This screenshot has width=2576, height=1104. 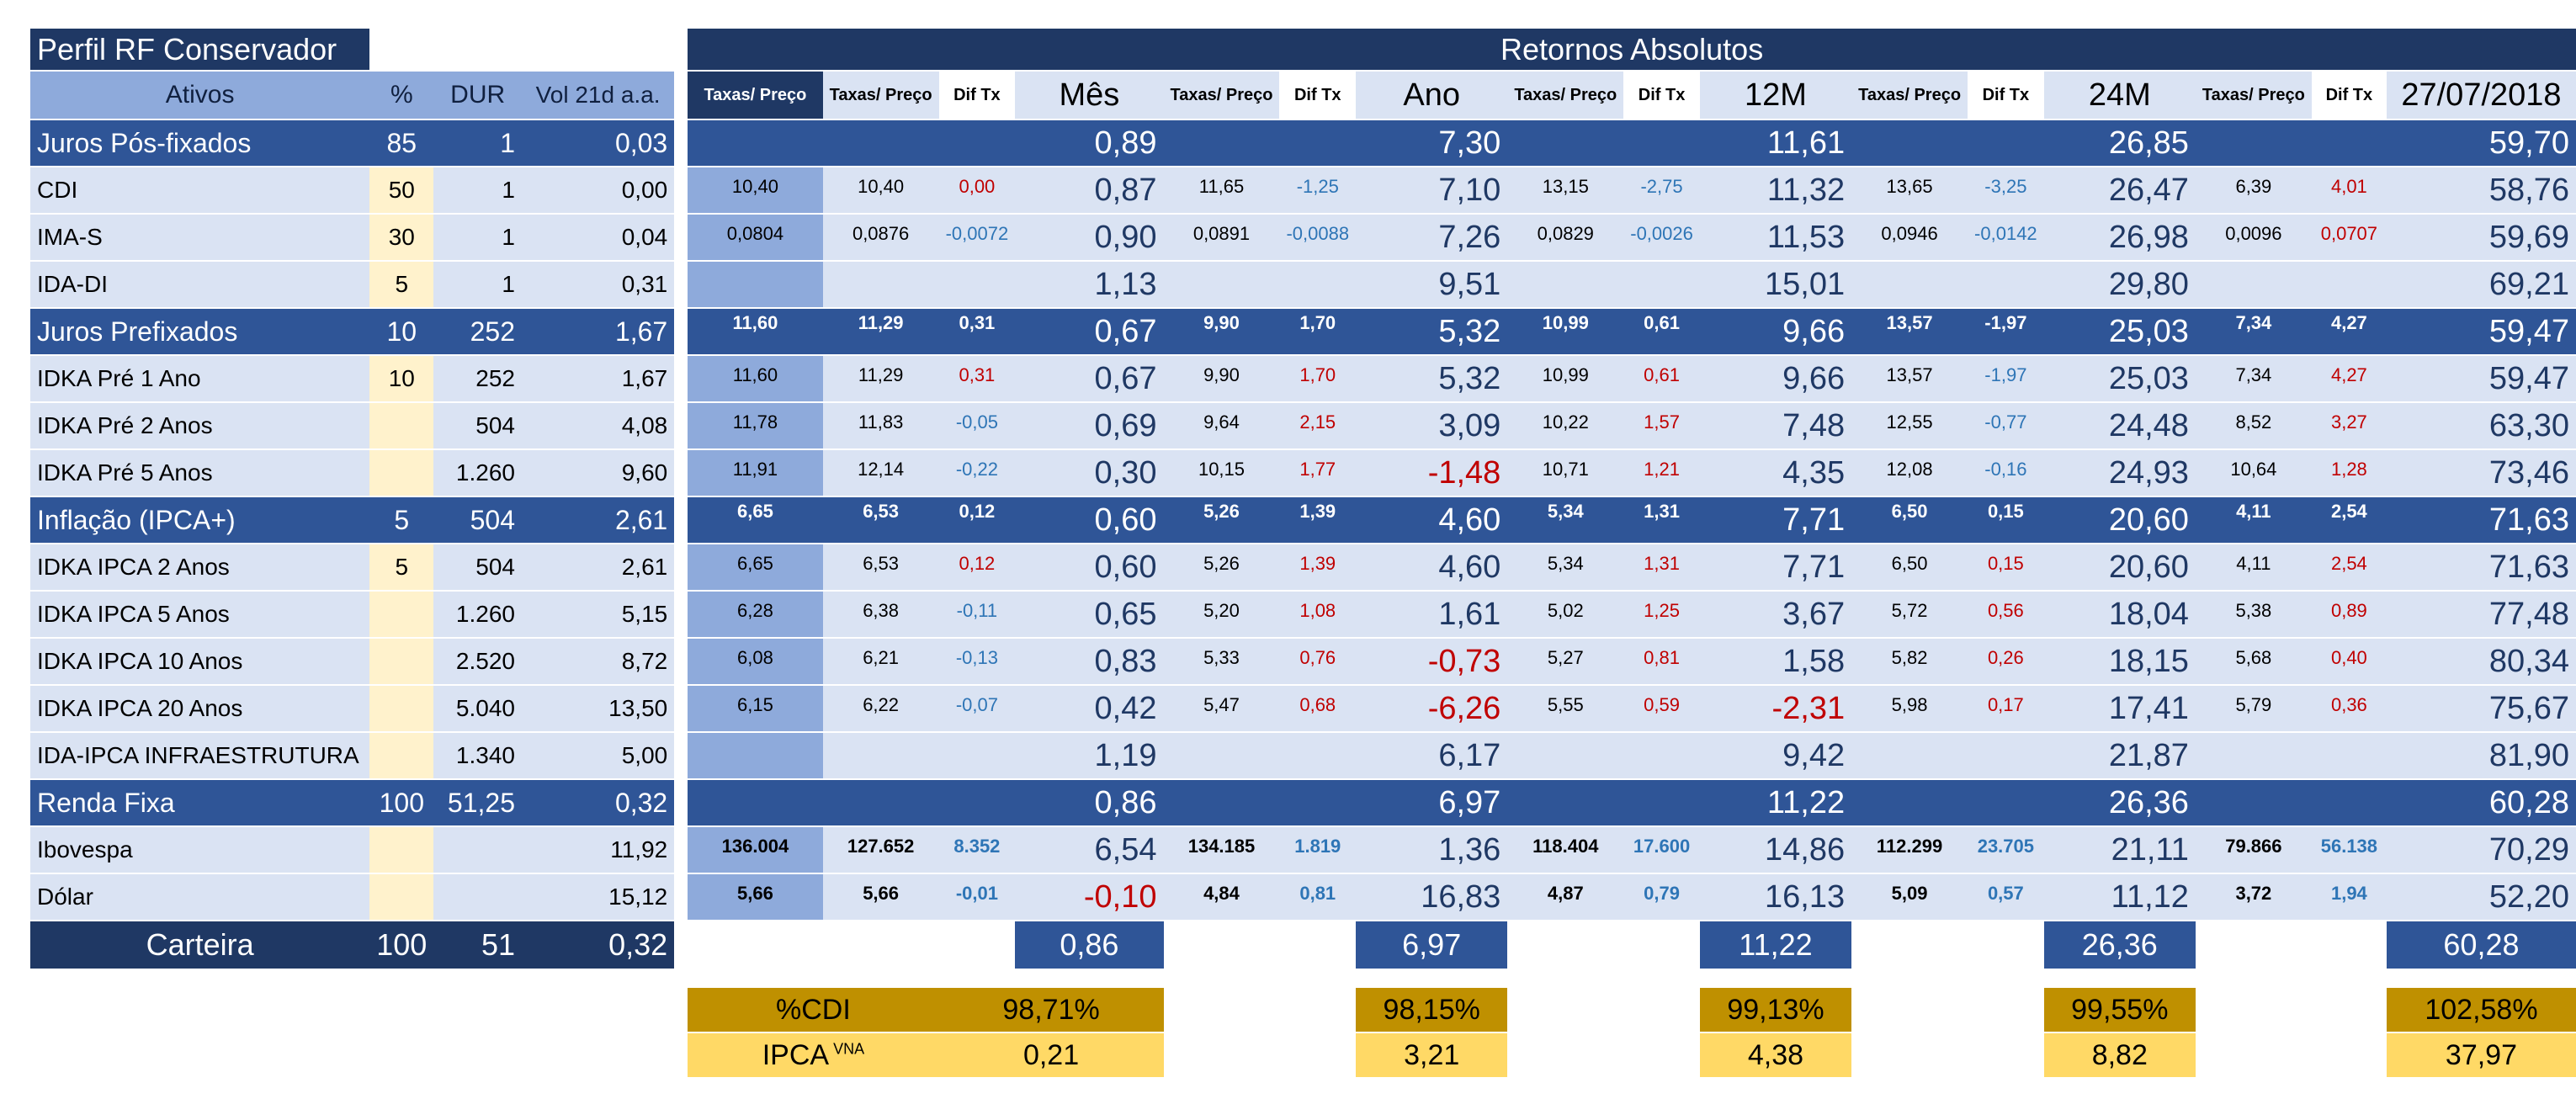 What do you see at coordinates (200, 850) in the screenshot?
I see `row-name: Ibovespa` at bounding box center [200, 850].